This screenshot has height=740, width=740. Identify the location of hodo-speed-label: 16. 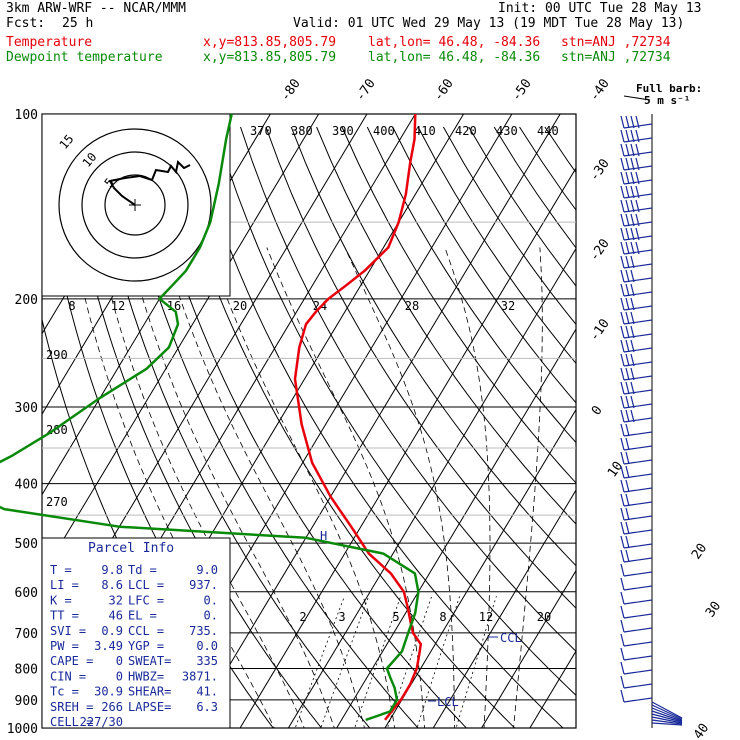
(174, 306).